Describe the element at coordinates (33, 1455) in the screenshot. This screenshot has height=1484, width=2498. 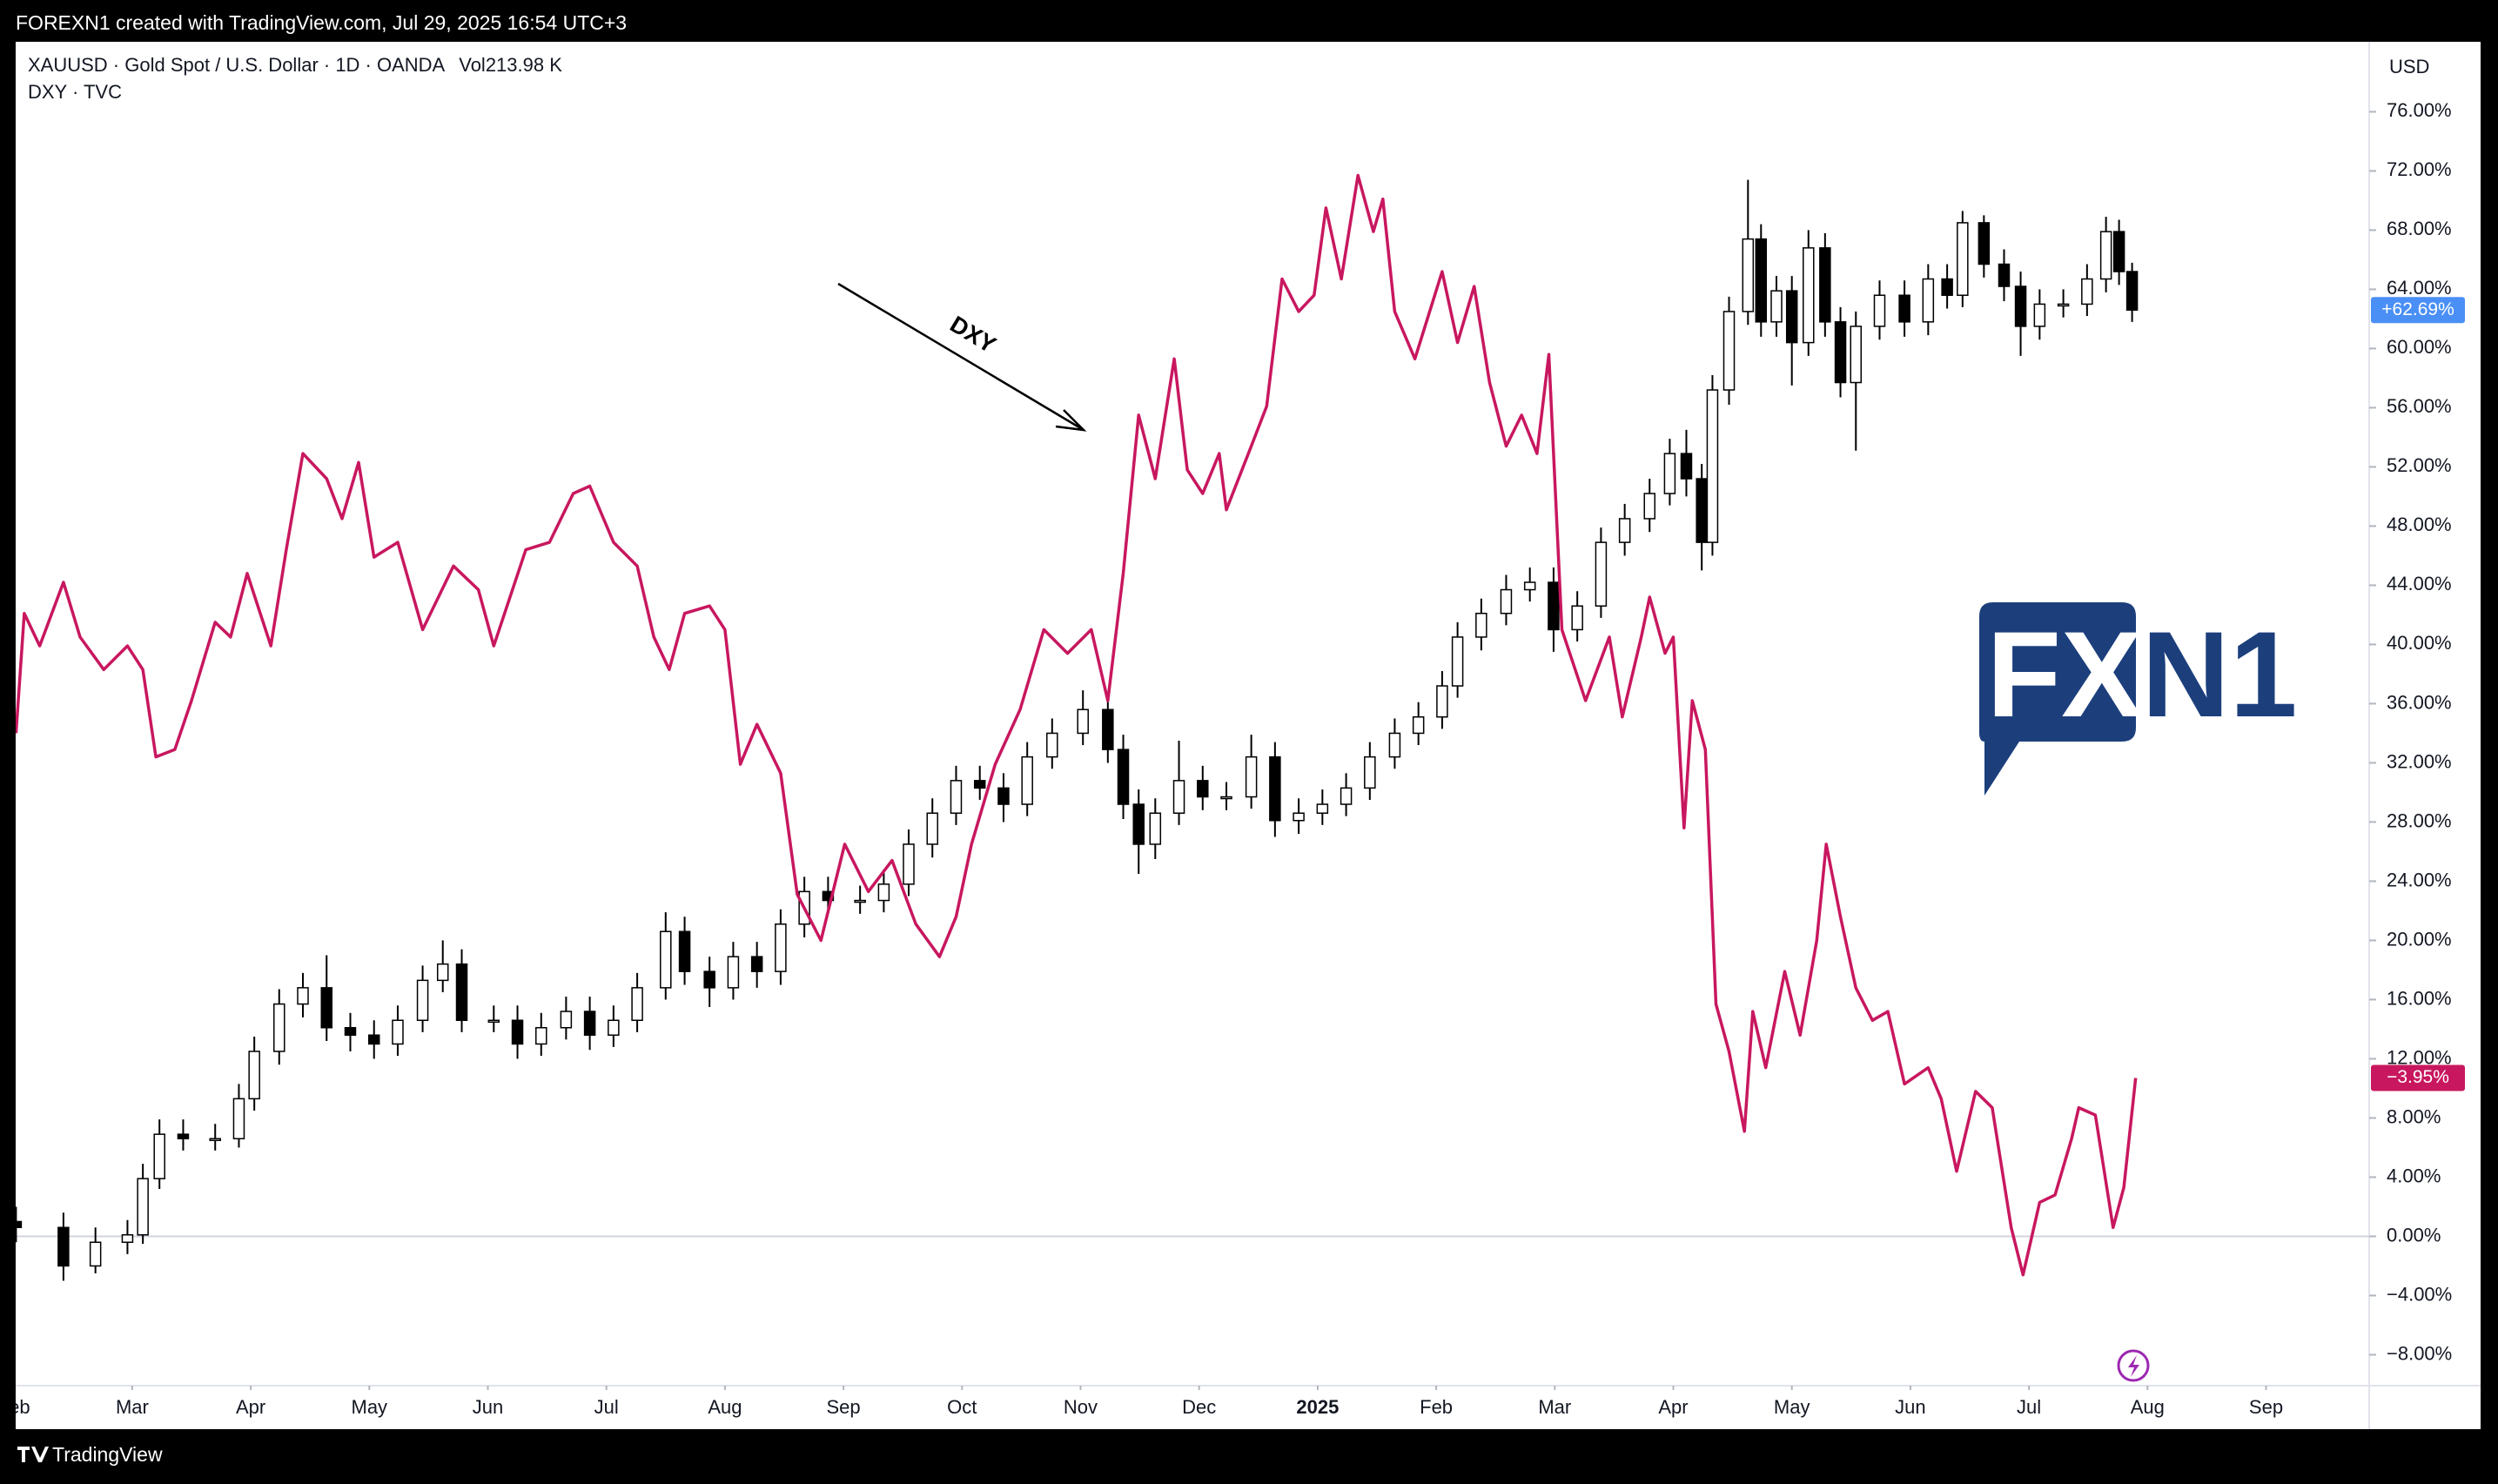
I see `footer-logo` at that location.